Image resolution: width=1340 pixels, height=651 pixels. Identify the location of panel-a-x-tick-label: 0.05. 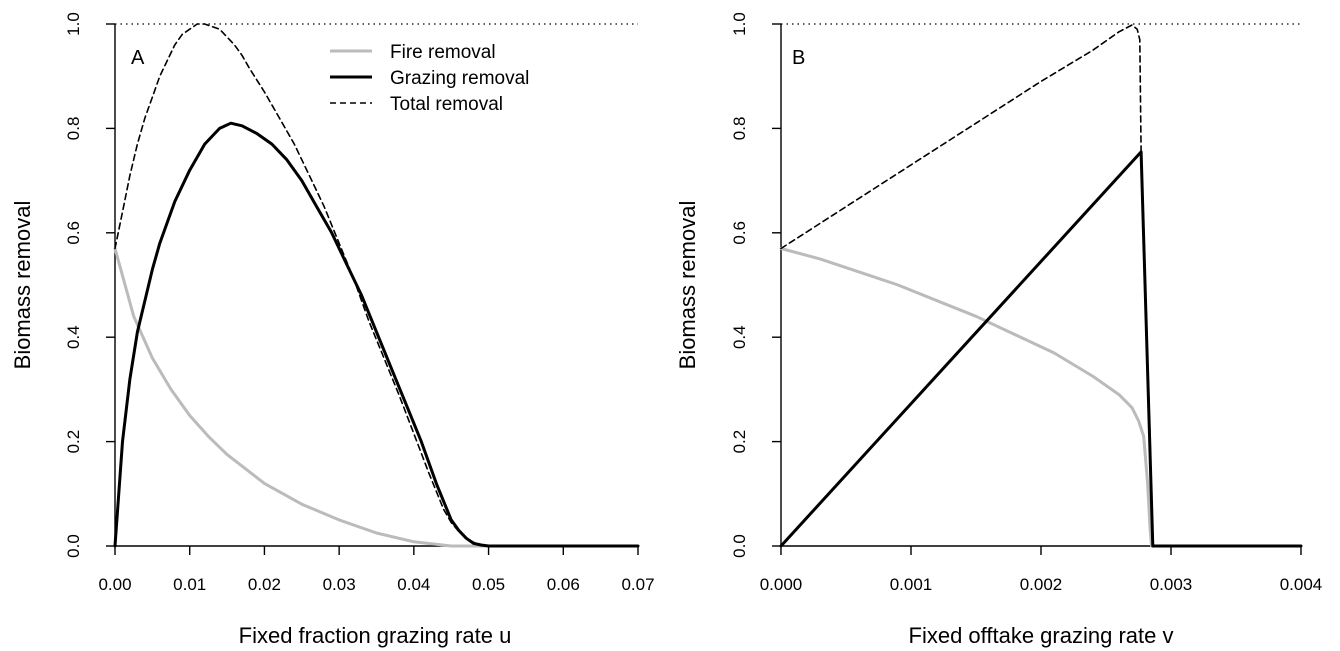
(488, 584).